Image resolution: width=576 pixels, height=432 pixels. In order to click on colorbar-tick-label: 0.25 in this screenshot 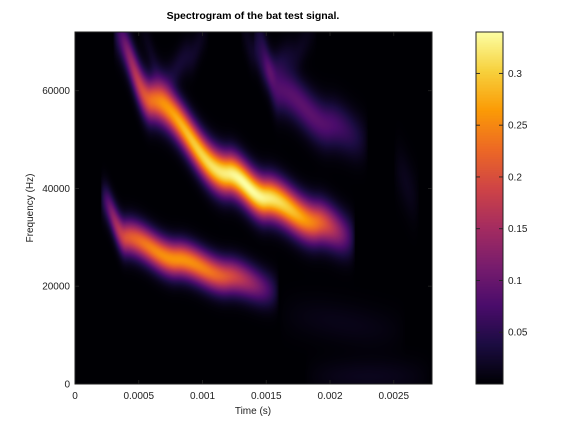, I will do `click(518, 126)`.